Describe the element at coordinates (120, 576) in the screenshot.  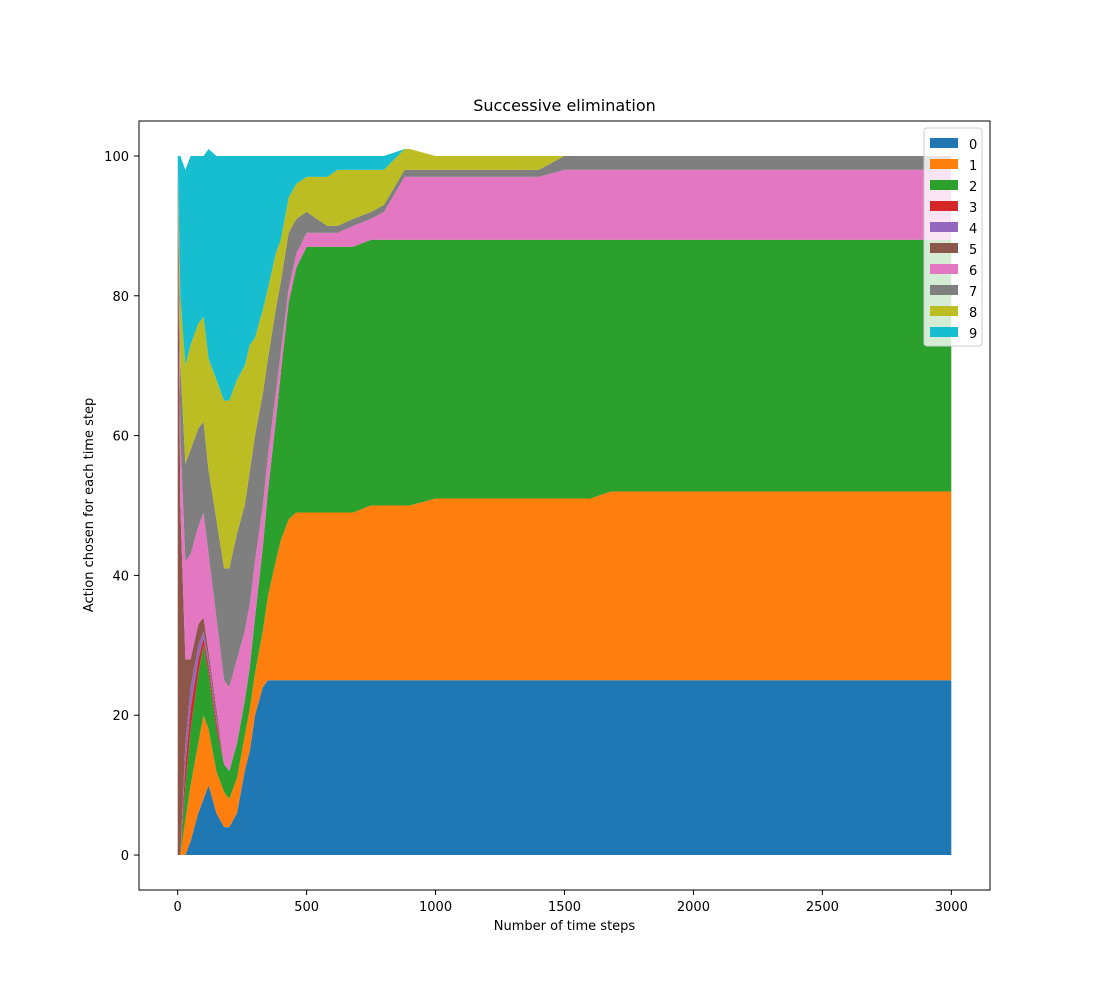
I see `y-tick-label-40: 40` at that location.